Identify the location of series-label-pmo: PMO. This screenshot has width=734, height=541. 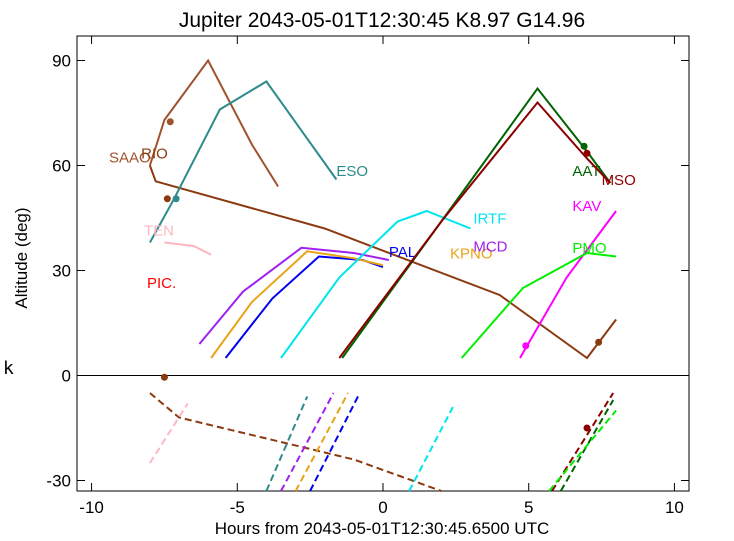
(589, 248).